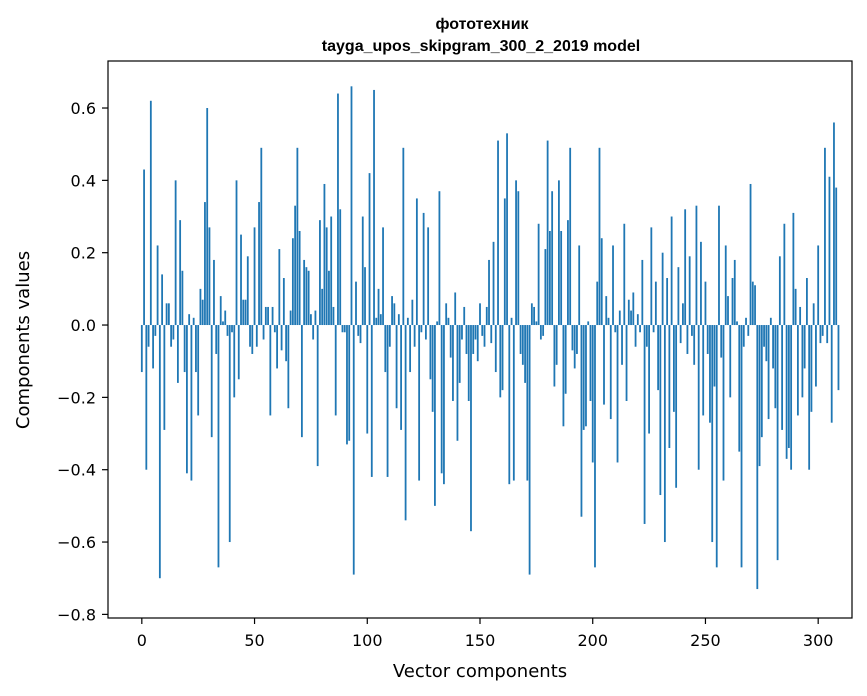 Image resolution: width=867 pixels, height=696 pixels. What do you see at coordinates (480, 640) in the screenshot?
I see `x-tick-label: 150` at bounding box center [480, 640].